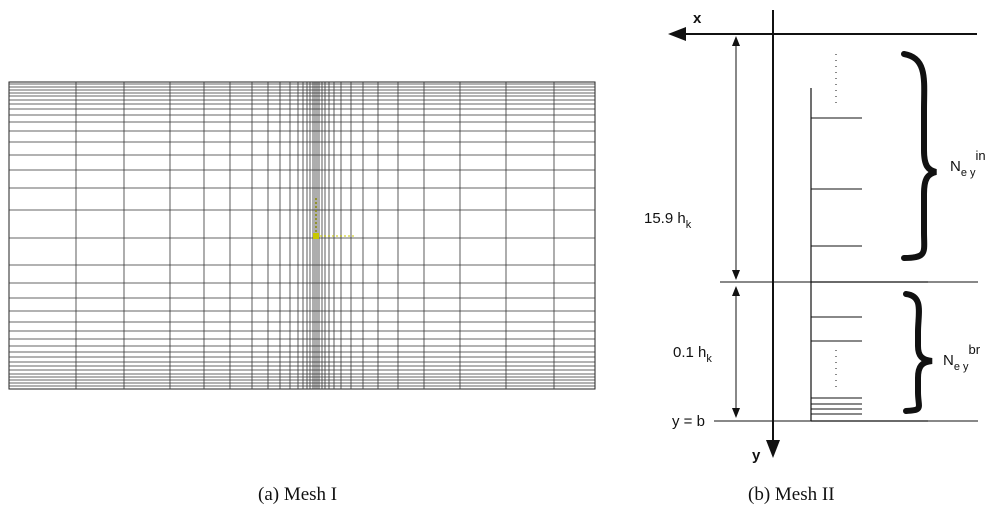 This screenshot has width=996, height=513. I want to click on boundary-dots, so click(836, 368).